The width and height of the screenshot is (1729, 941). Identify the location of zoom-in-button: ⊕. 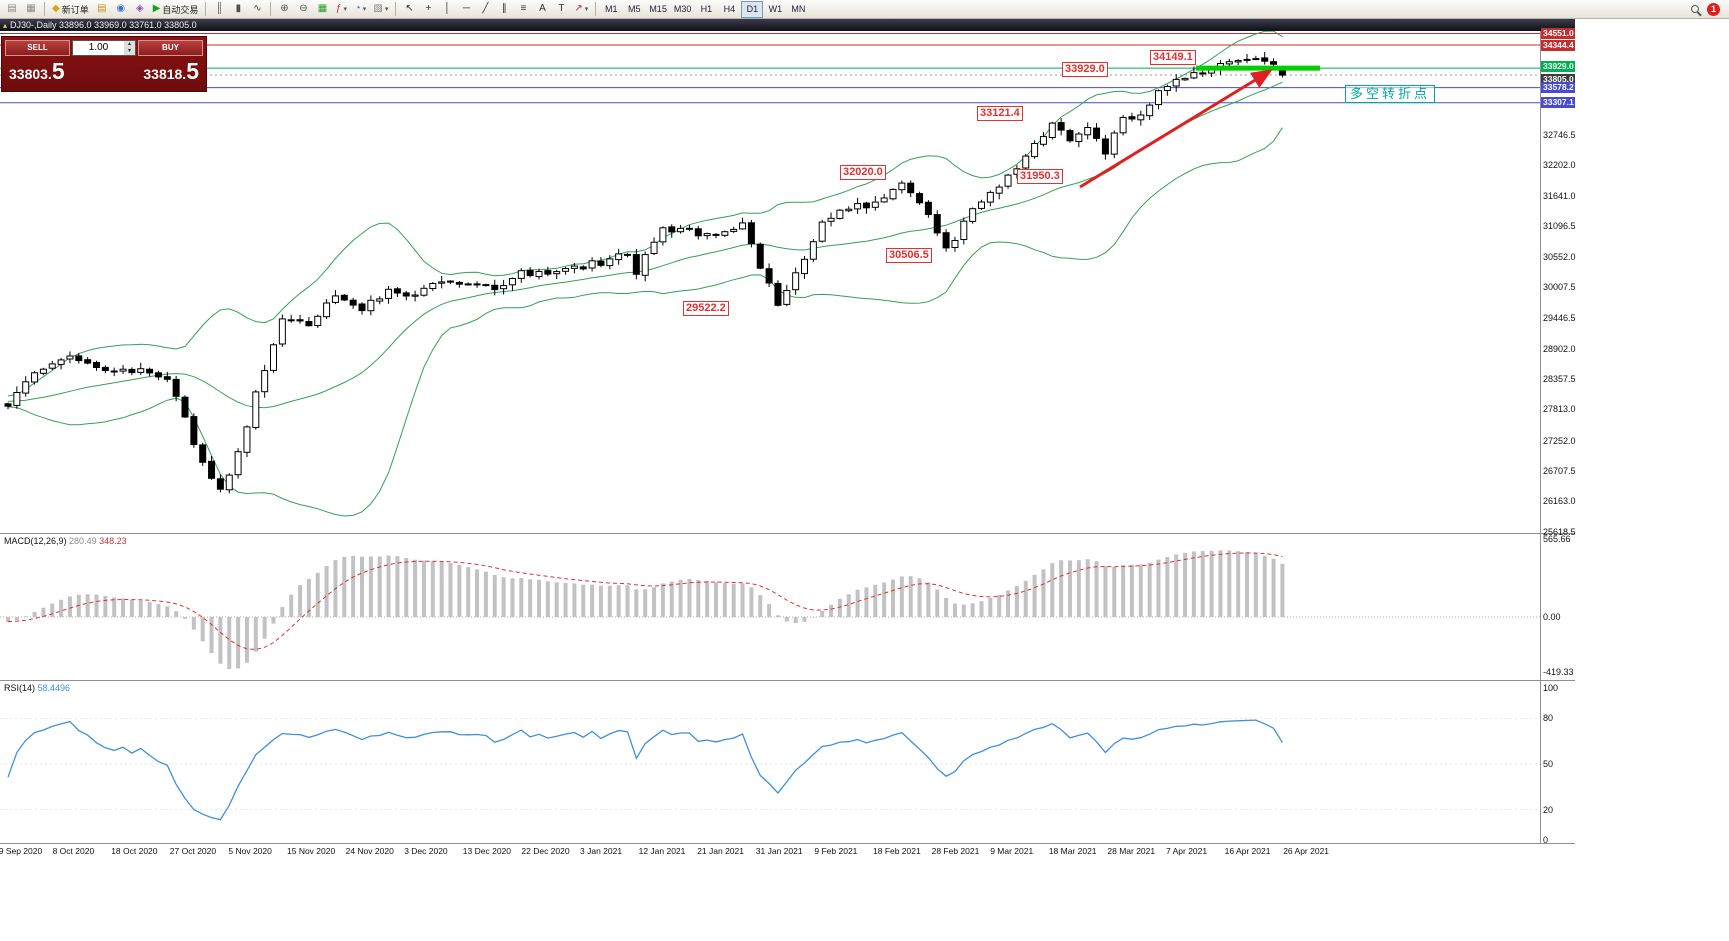
(284, 9).